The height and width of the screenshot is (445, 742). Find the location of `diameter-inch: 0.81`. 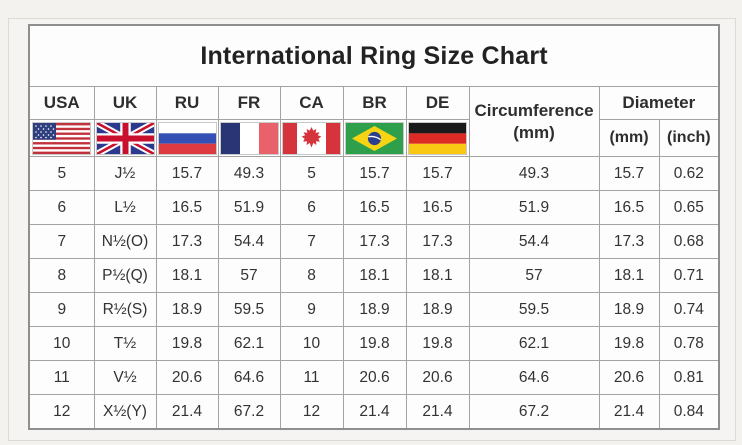

diameter-inch: 0.81 is located at coordinates (689, 377).